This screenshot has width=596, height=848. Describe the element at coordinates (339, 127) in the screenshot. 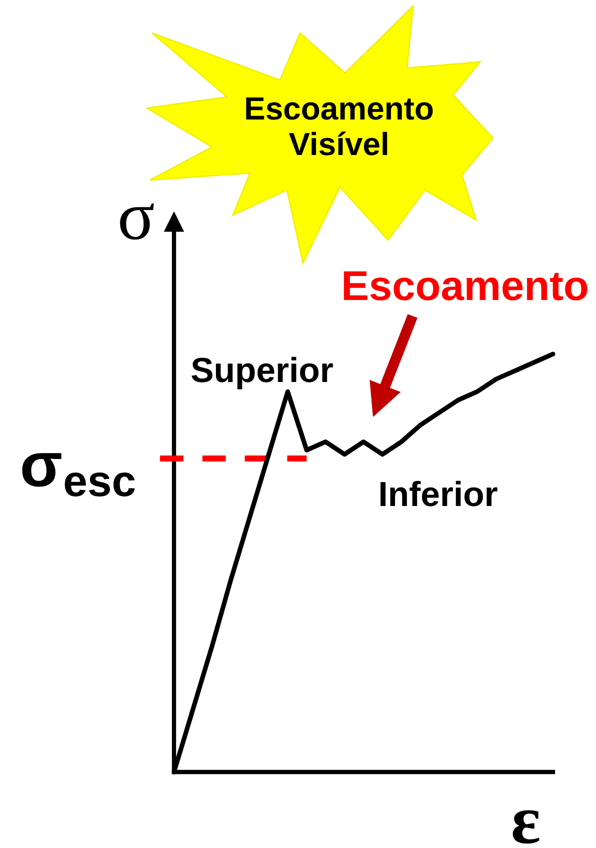

I see `text: Escoamento Visível` at that location.